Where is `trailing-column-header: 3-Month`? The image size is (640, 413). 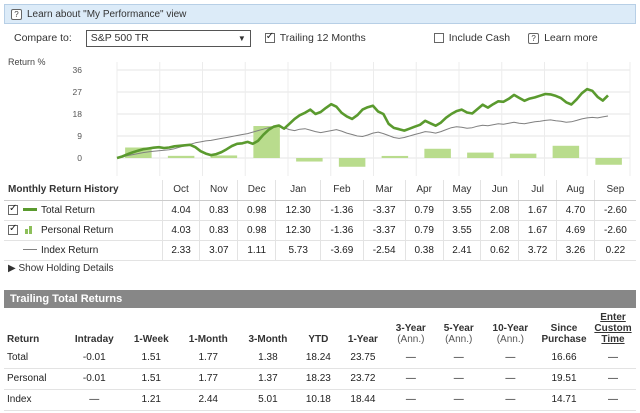 trailing-column-header: 3-Month is located at coordinates (268, 329).